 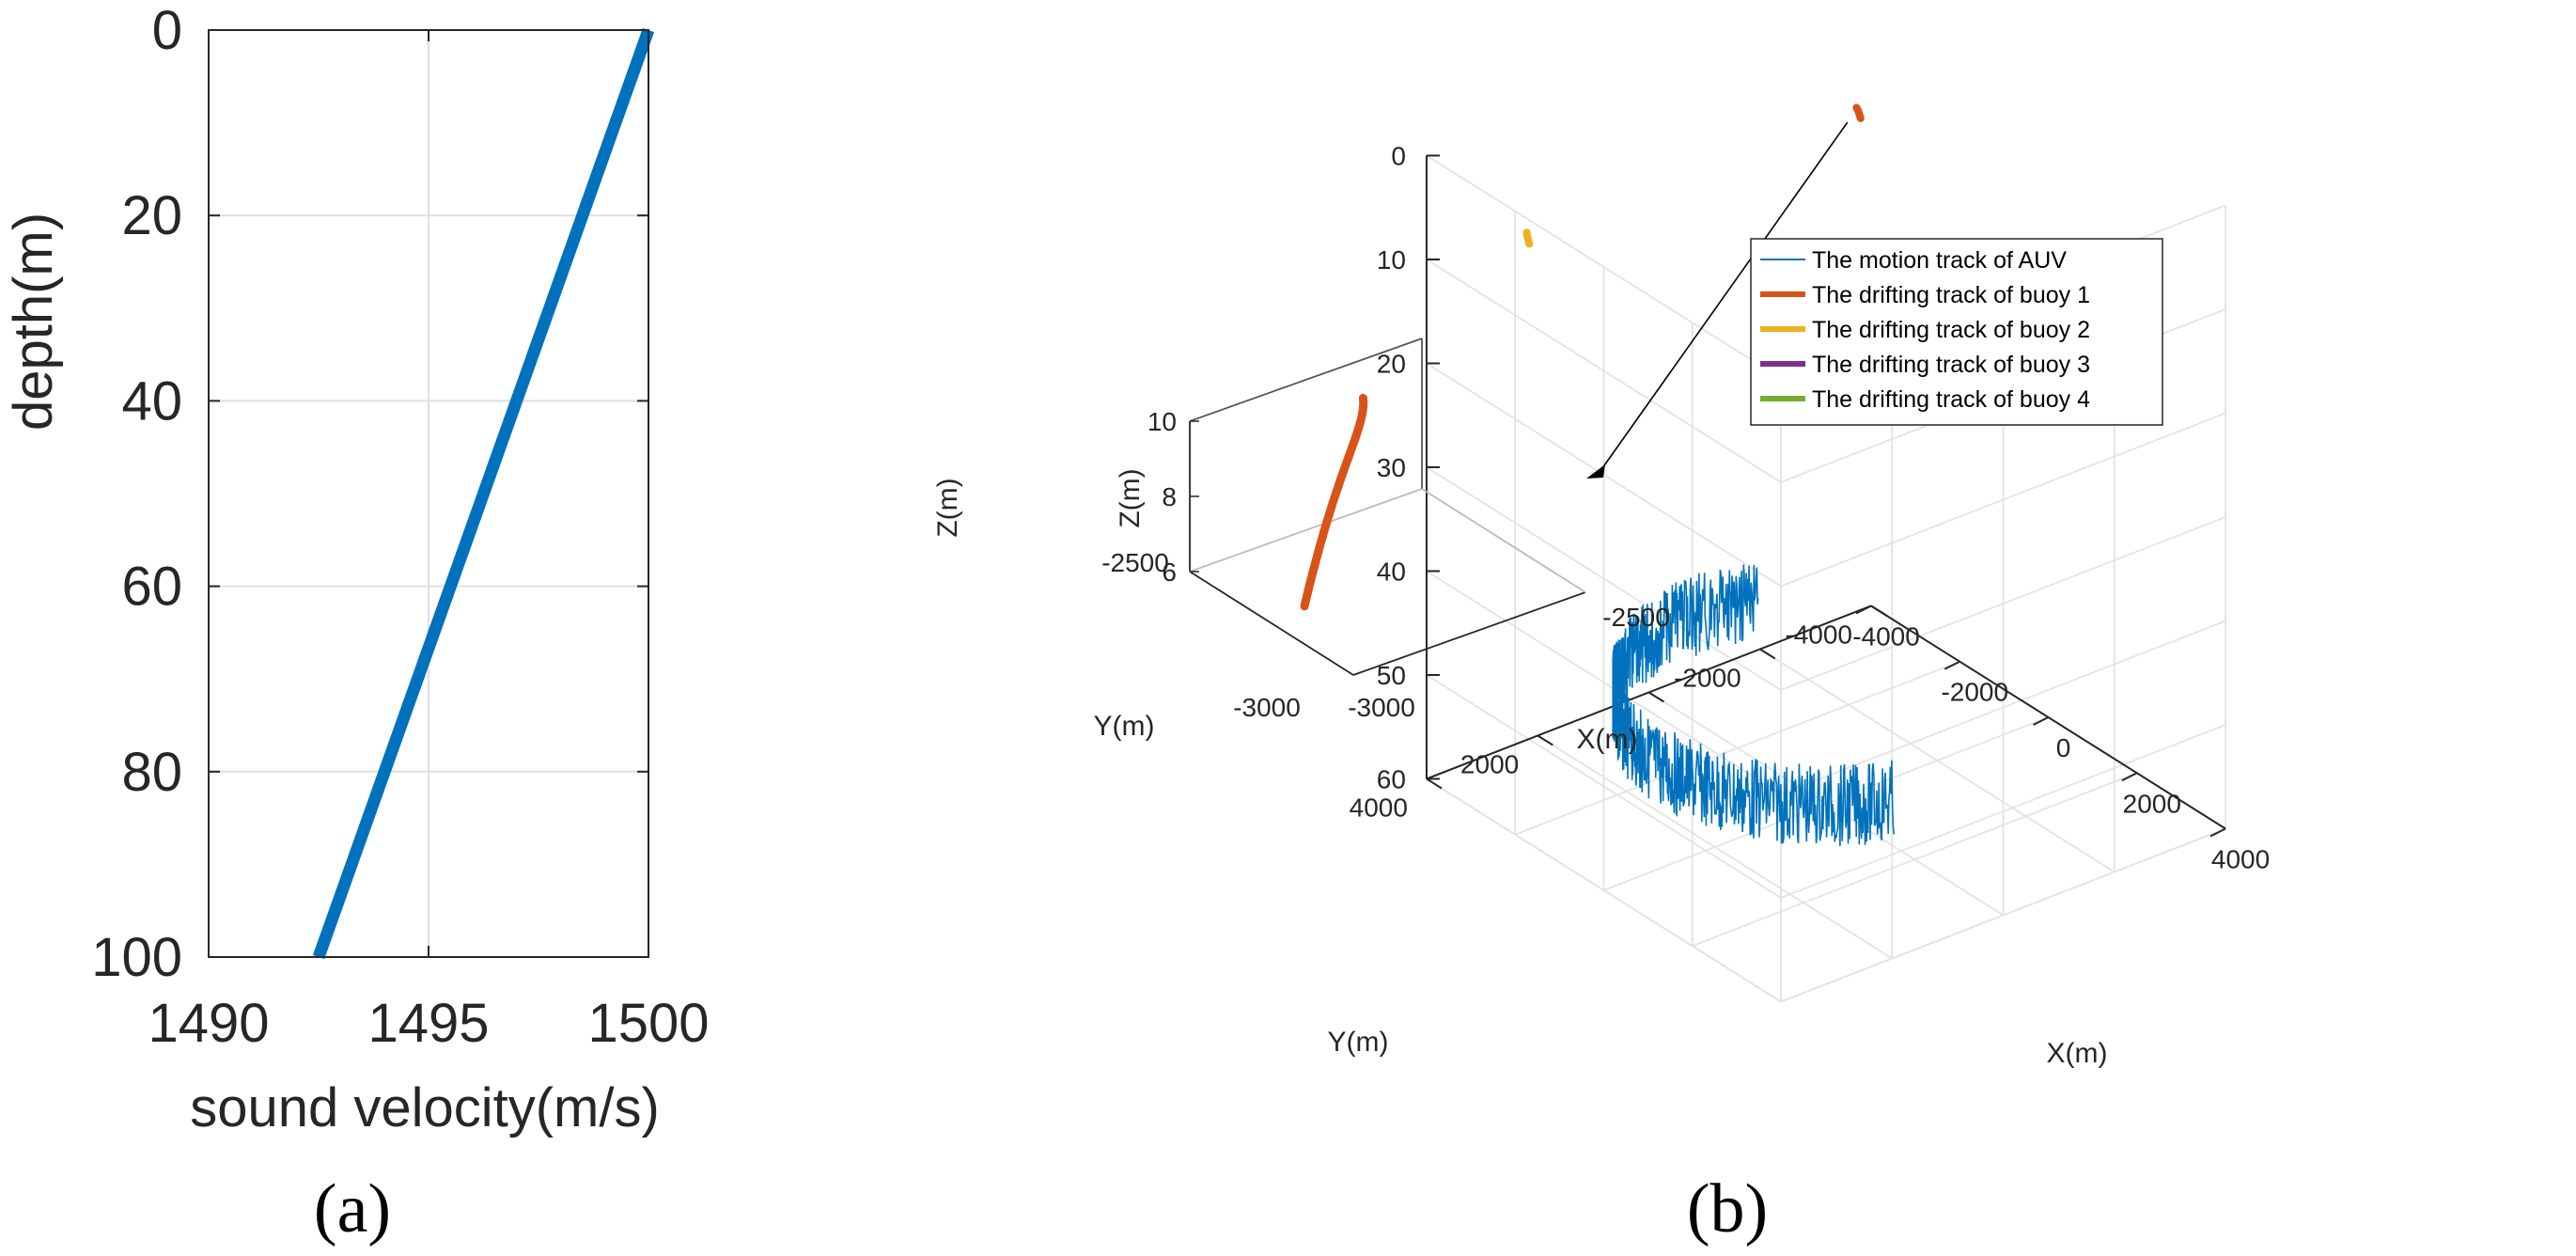 I want to click on x-tick-label: 1500, so click(x=648, y=1023).